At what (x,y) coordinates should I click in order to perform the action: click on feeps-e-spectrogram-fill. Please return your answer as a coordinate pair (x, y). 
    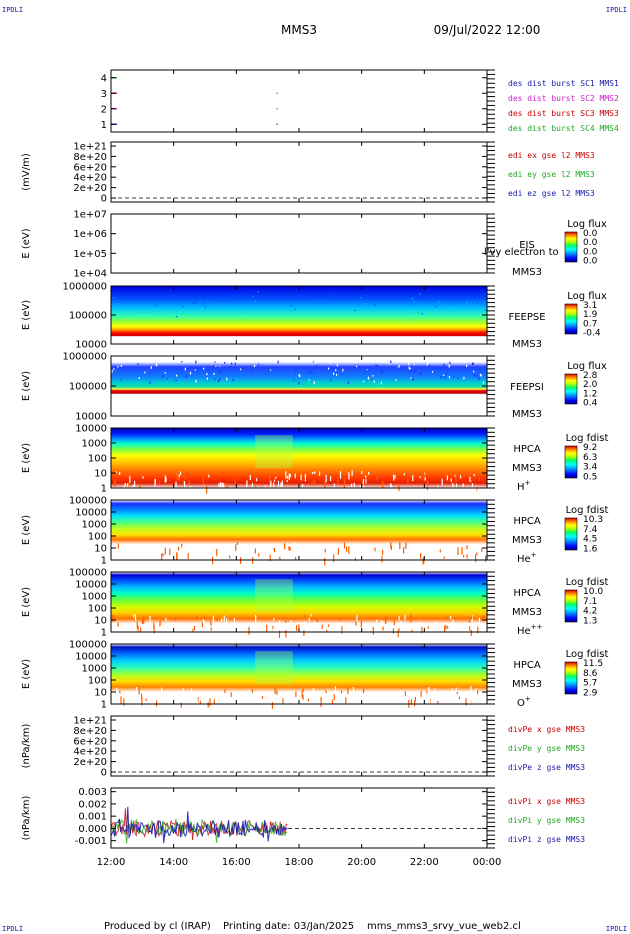
    Looking at the image, I should click on (299, 315).